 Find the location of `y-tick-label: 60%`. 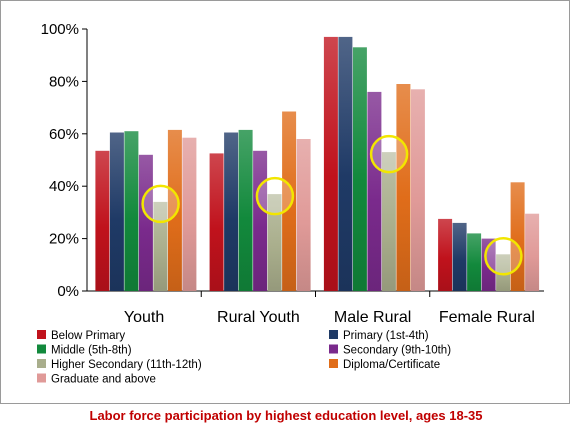

y-tick-label: 60% is located at coordinates (64, 134).